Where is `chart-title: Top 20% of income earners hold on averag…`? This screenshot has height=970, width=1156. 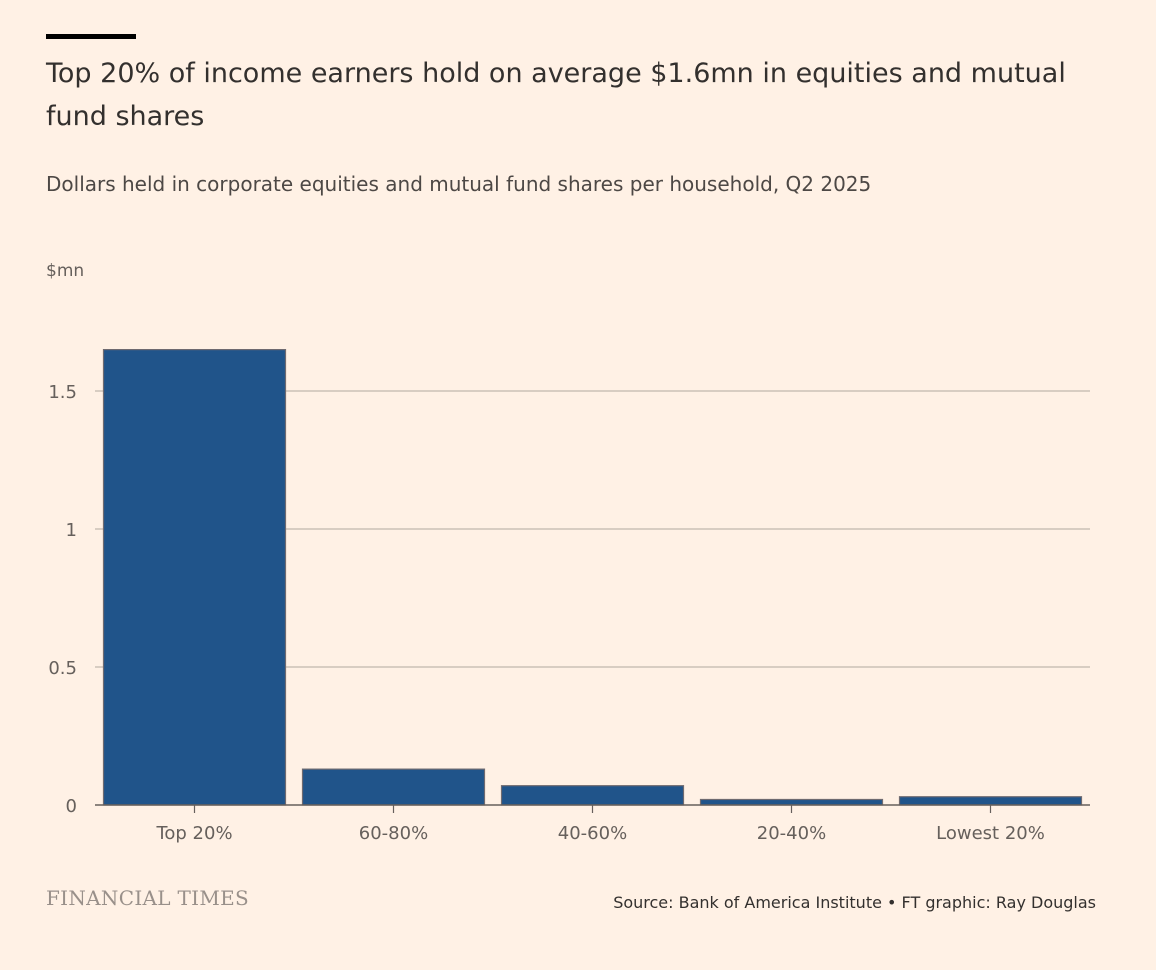
chart-title: Top 20% of income earners hold on averag… is located at coordinates (556, 95).